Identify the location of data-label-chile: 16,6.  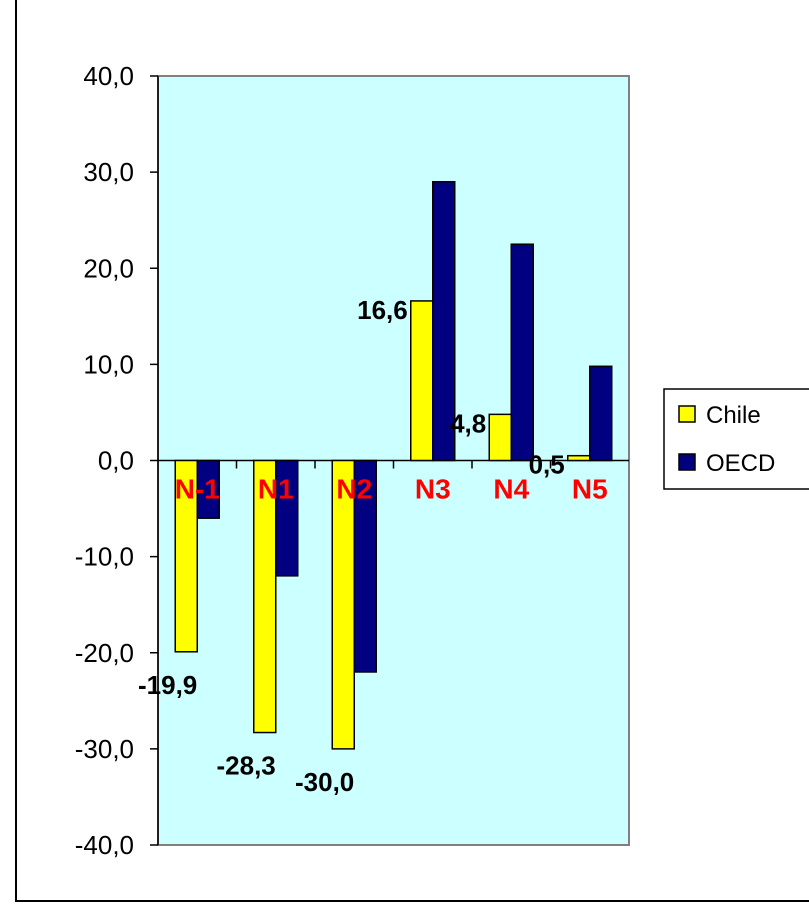
(382, 310).